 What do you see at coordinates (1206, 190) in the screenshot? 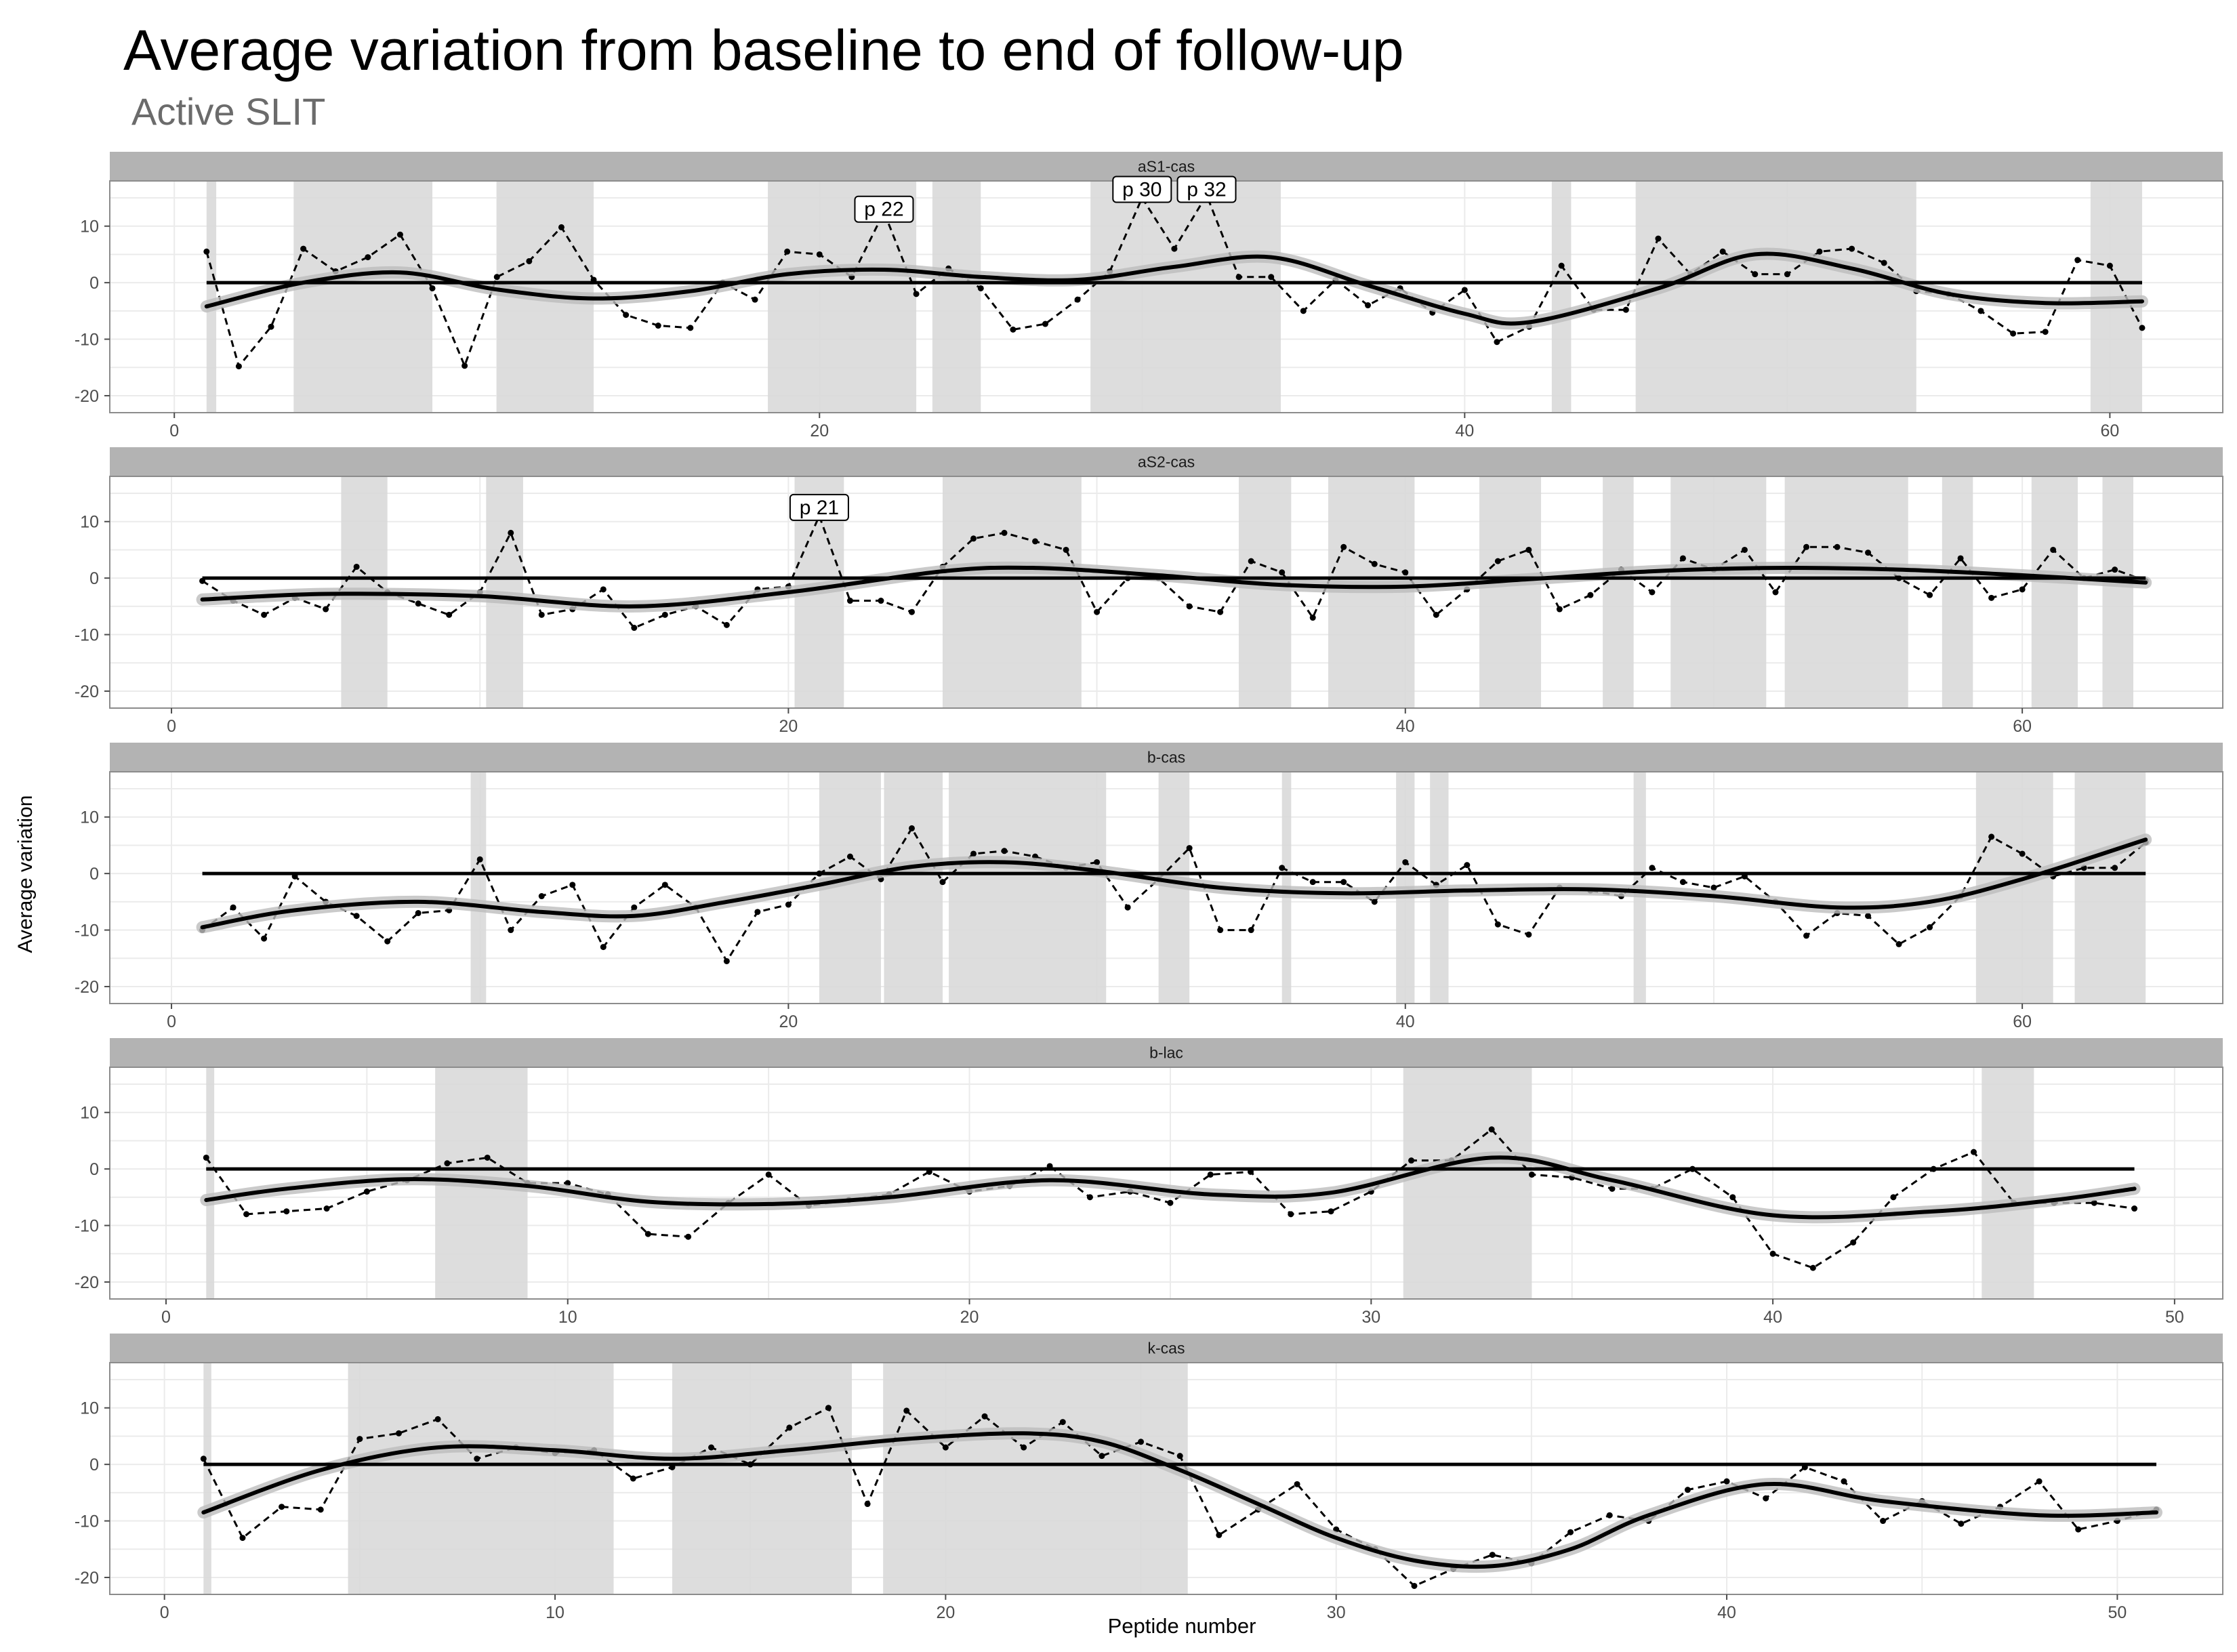
I see `peptide-annotation-label: p 32` at bounding box center [1206, 190].